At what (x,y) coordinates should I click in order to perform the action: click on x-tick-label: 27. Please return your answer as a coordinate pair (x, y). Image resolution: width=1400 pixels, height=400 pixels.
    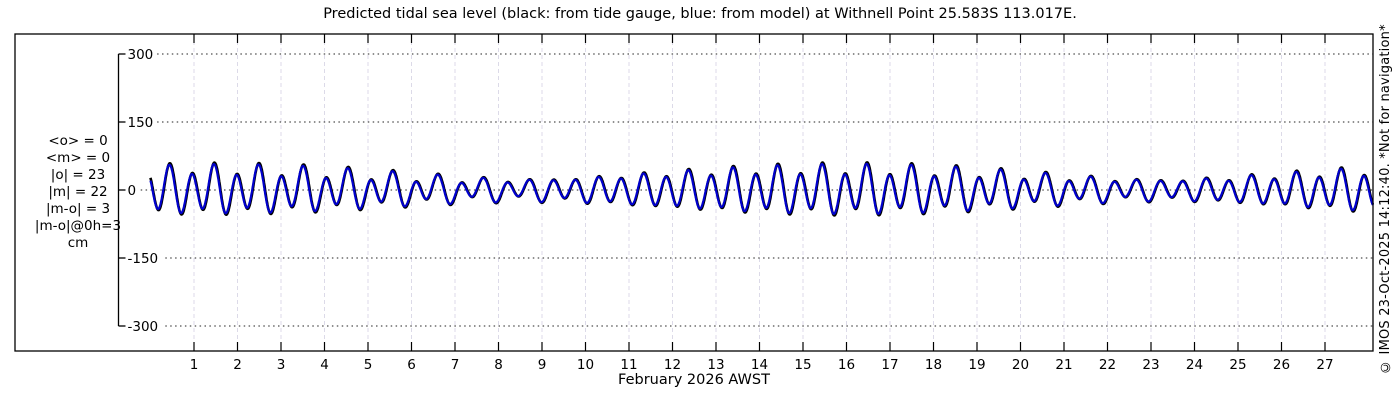
    Looking at the image, I should click on (1324, 365).